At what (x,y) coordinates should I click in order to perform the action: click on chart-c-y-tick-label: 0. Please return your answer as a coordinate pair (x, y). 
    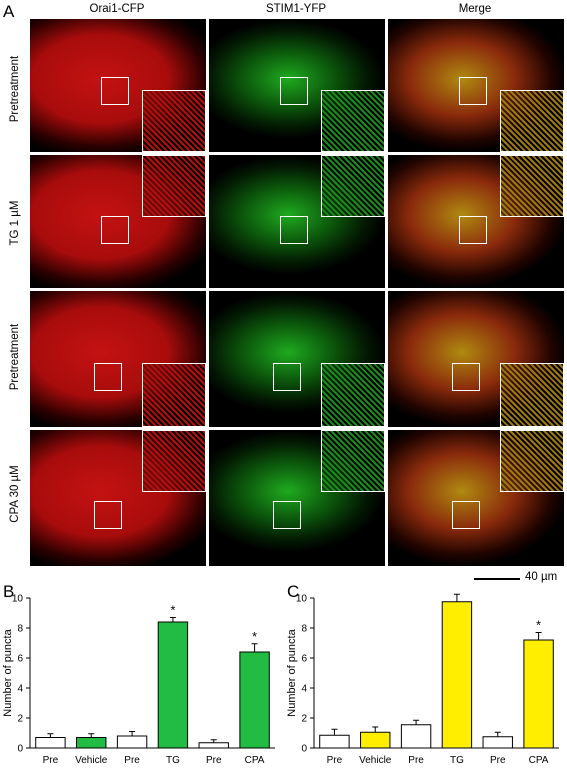
    Looking at the image, I should click on (304, 749).